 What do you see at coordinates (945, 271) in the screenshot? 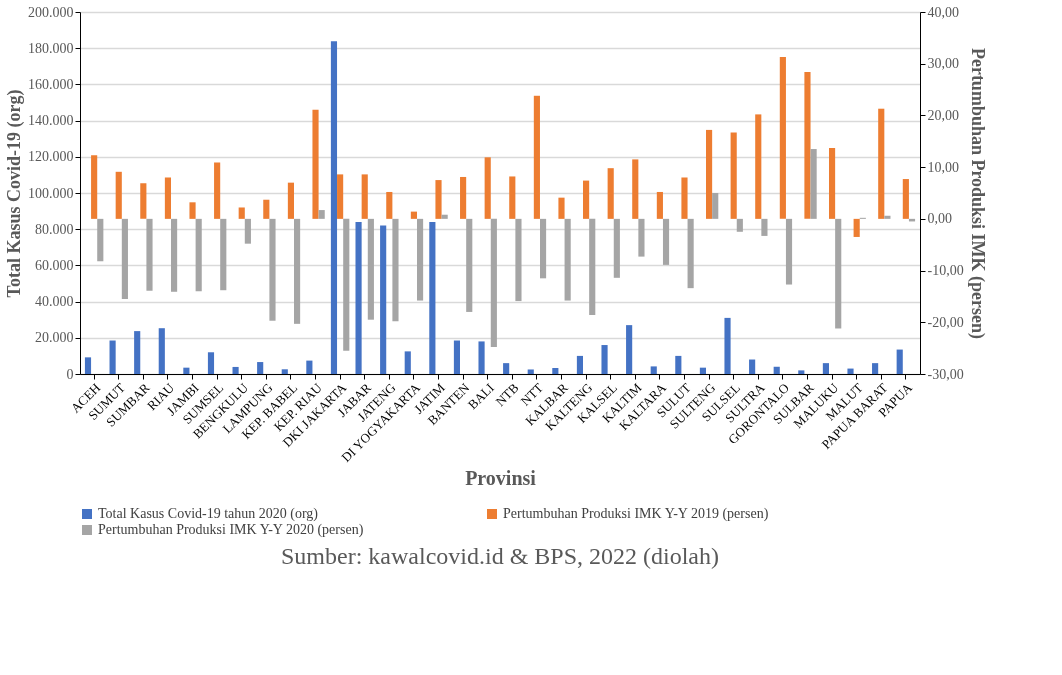
I see `y2-tick-label: -10,00` at bounding box center [945, 271].